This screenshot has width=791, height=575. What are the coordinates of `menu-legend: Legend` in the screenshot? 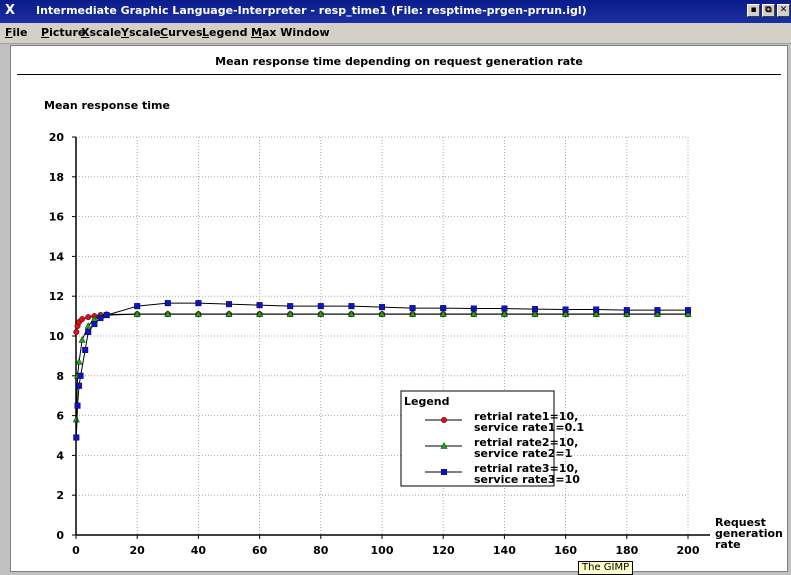 It's located at (225, 32).